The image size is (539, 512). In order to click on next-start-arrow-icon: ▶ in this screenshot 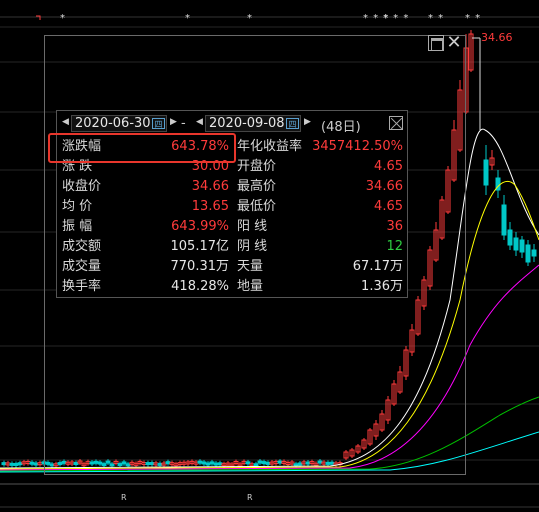, I will do `click(173, 122)`.